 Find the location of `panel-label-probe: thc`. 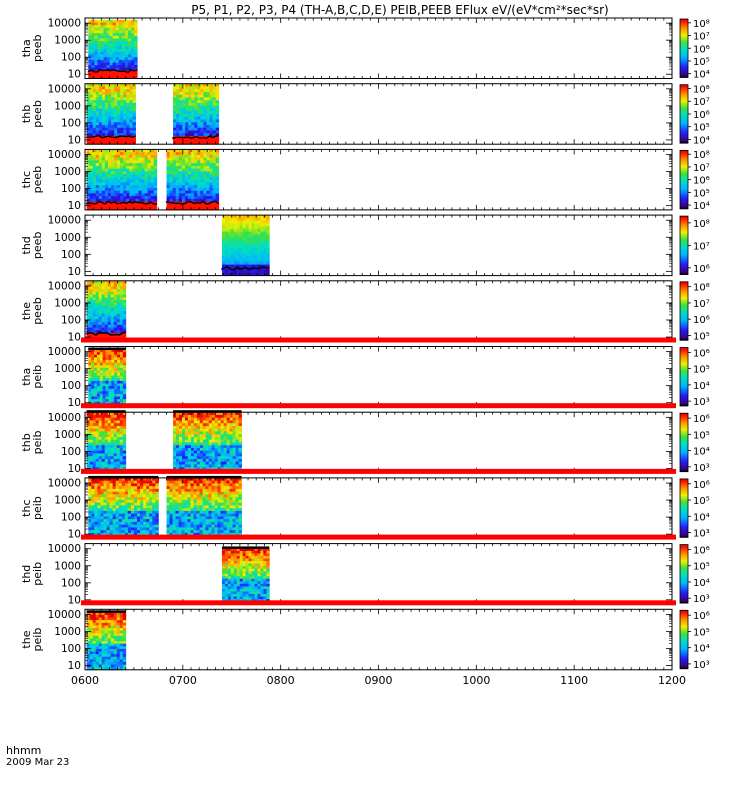

panel-label-probe: thc is located at coordinates (26, 507).